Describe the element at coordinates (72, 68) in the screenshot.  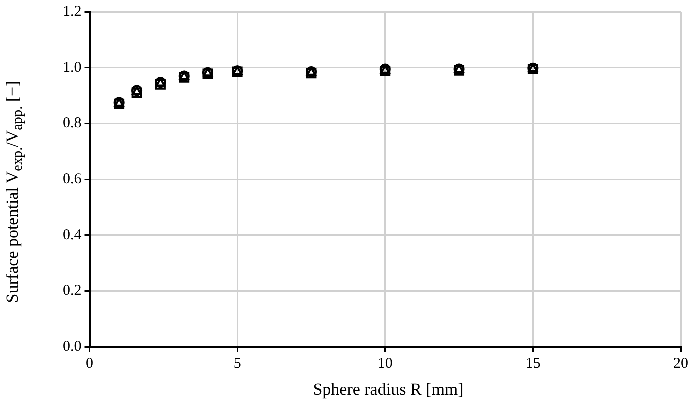
I see `y-tick-label: 1.0` at that location.